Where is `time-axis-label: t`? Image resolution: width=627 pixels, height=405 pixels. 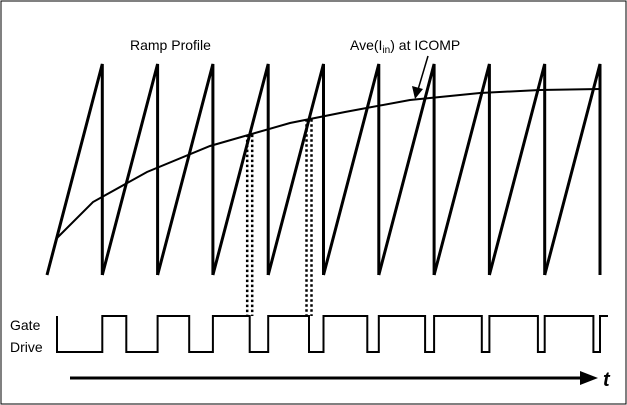 time-axis-label: t is located at coordinates (607, 380).